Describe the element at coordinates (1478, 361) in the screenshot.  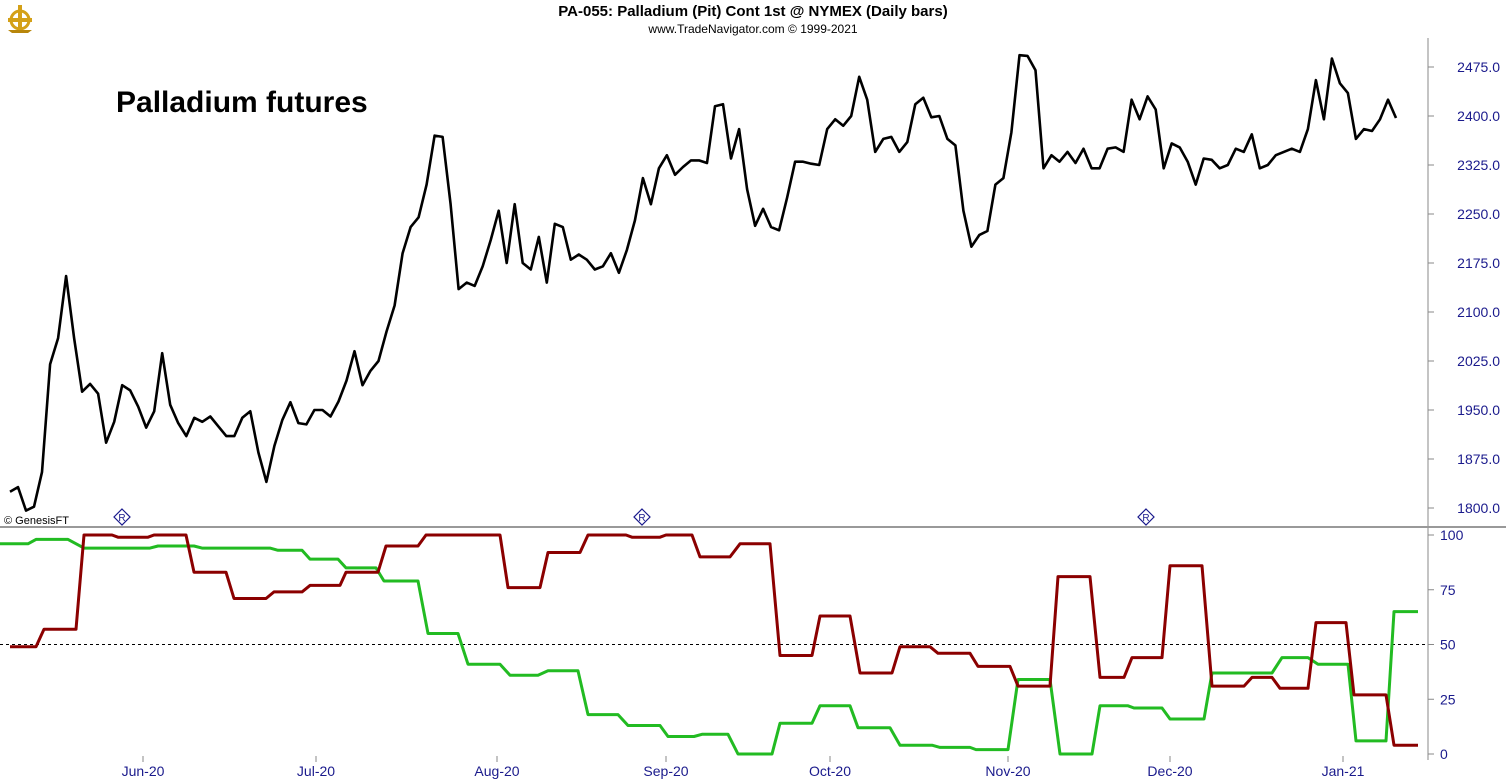
I see `price-tick-label: 2025.0` at that location.